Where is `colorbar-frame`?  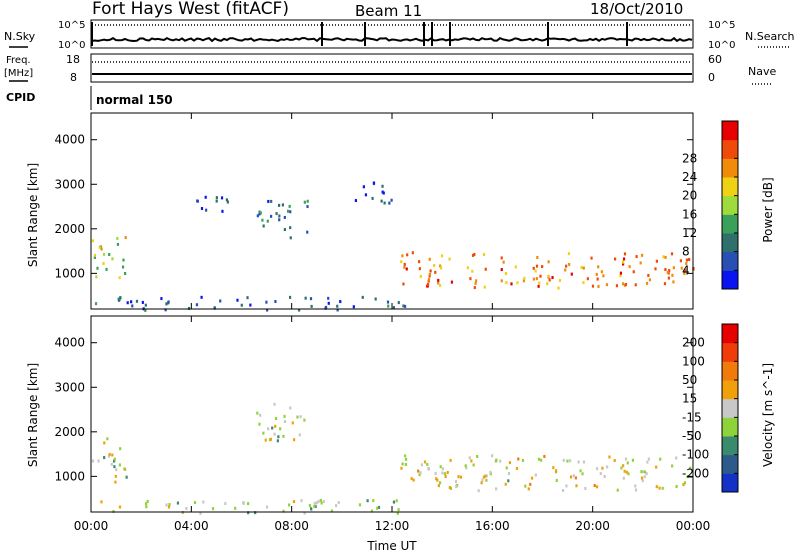 colorbar-frame is located at coordinates (730, 408).